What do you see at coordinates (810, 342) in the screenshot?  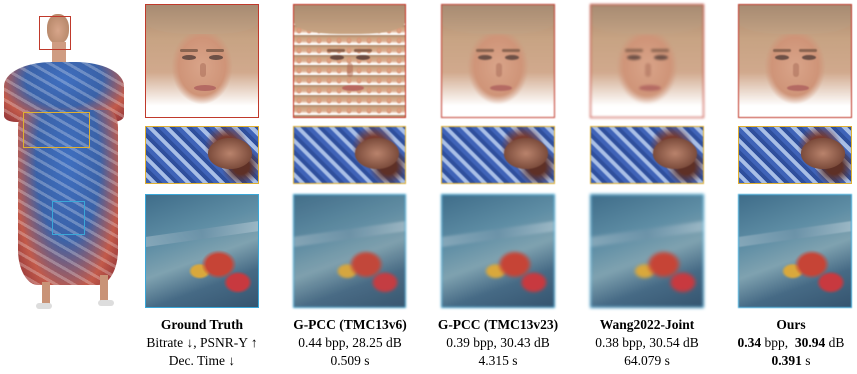 I see `ours-db: 30.94` at bounding box center [810, 342].